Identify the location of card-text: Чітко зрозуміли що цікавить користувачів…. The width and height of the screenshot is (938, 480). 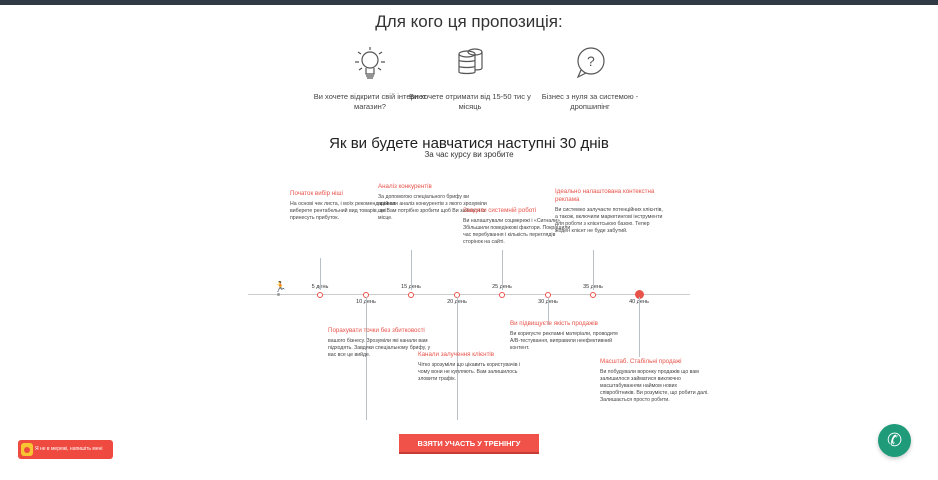
(469, 372).